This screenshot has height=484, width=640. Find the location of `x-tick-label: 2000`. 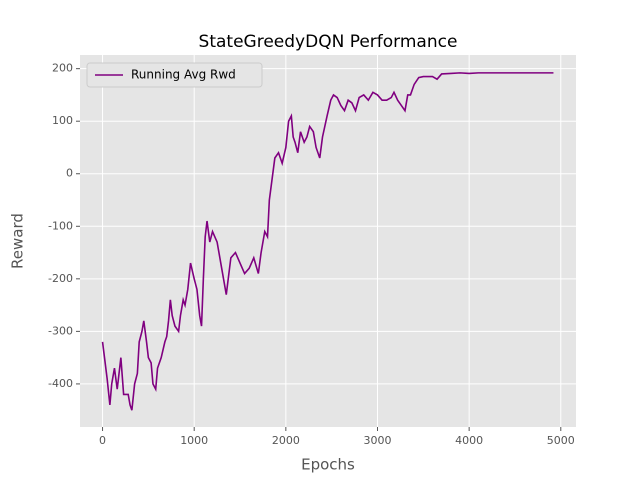

x-tick-label: 2000 is located at coordinates (286, 440).